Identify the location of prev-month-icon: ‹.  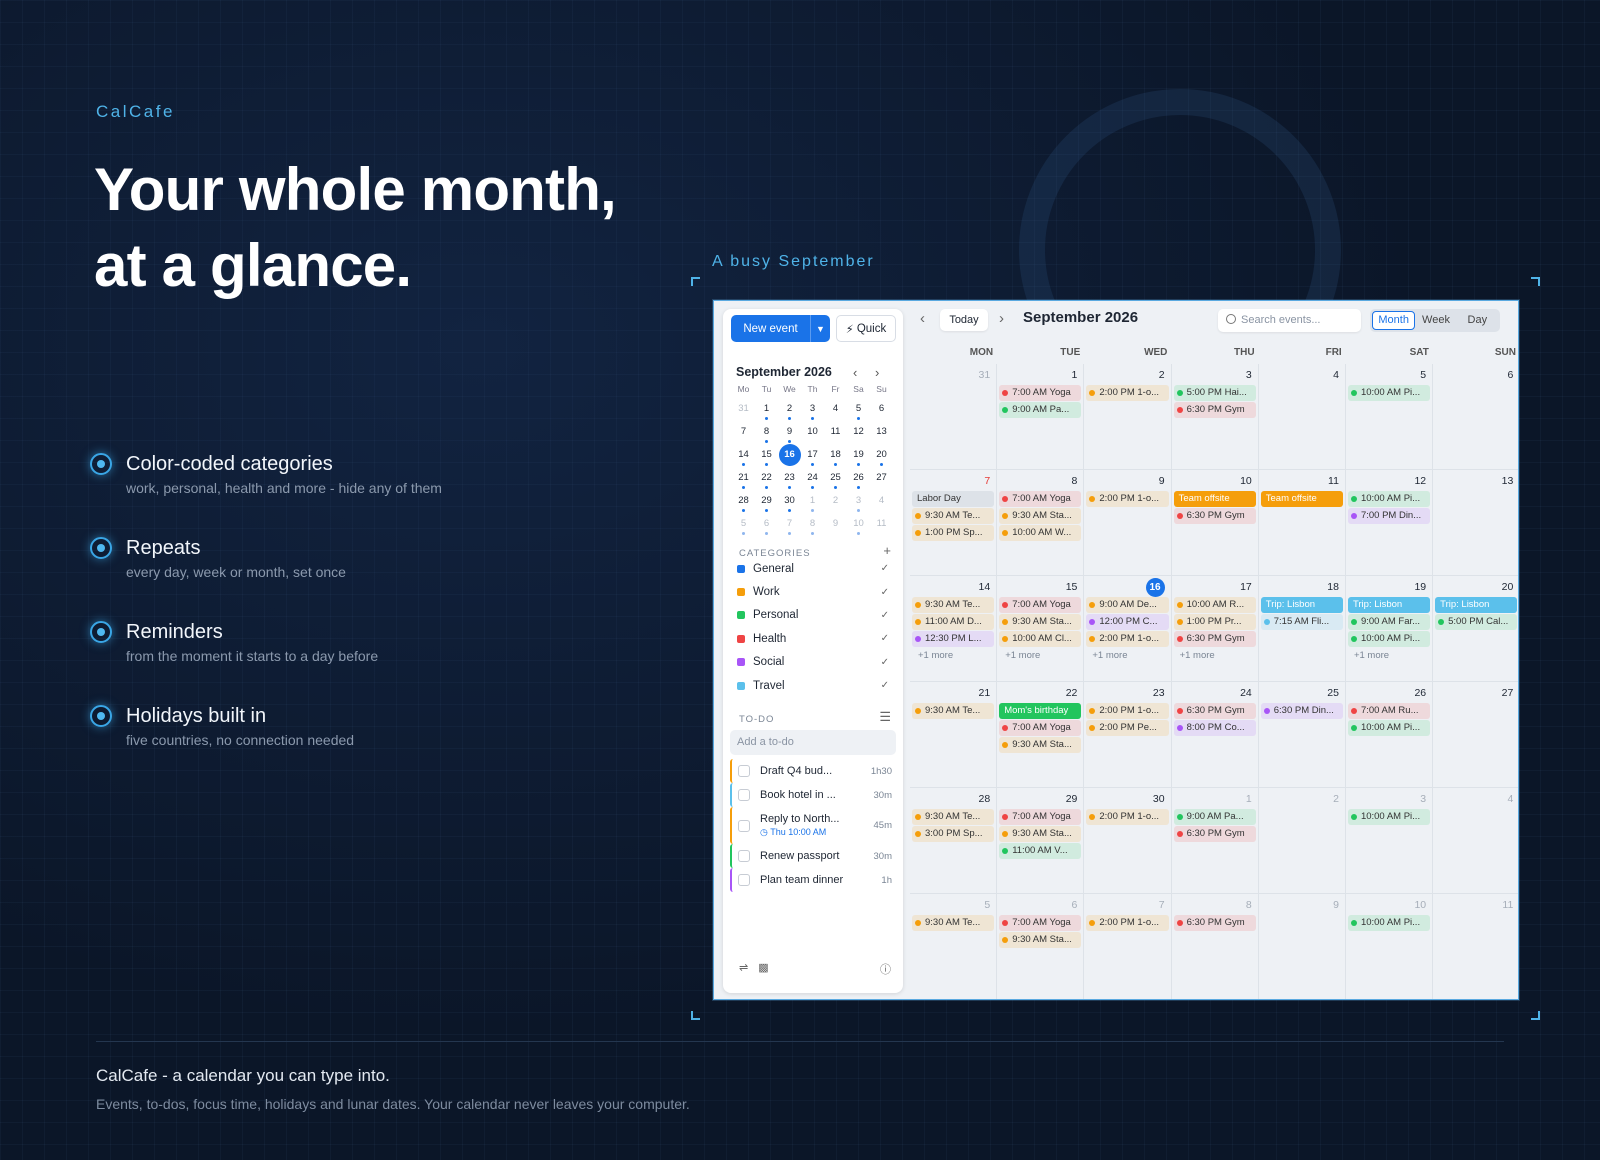
(922, 318).